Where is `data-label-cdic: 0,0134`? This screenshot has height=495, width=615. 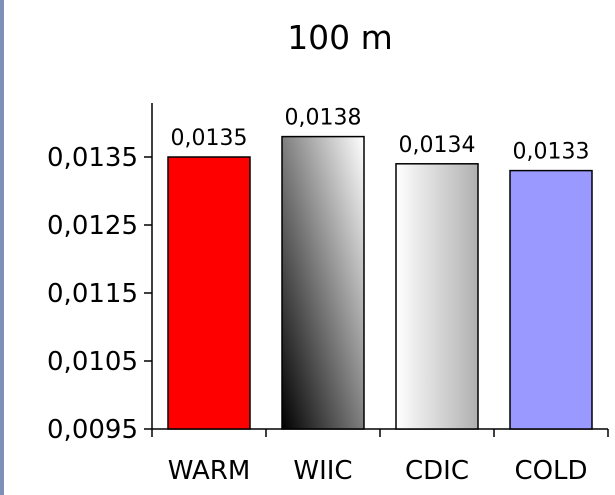 data-label-cdic: 0,0134 is located at coordinates (437, 145).